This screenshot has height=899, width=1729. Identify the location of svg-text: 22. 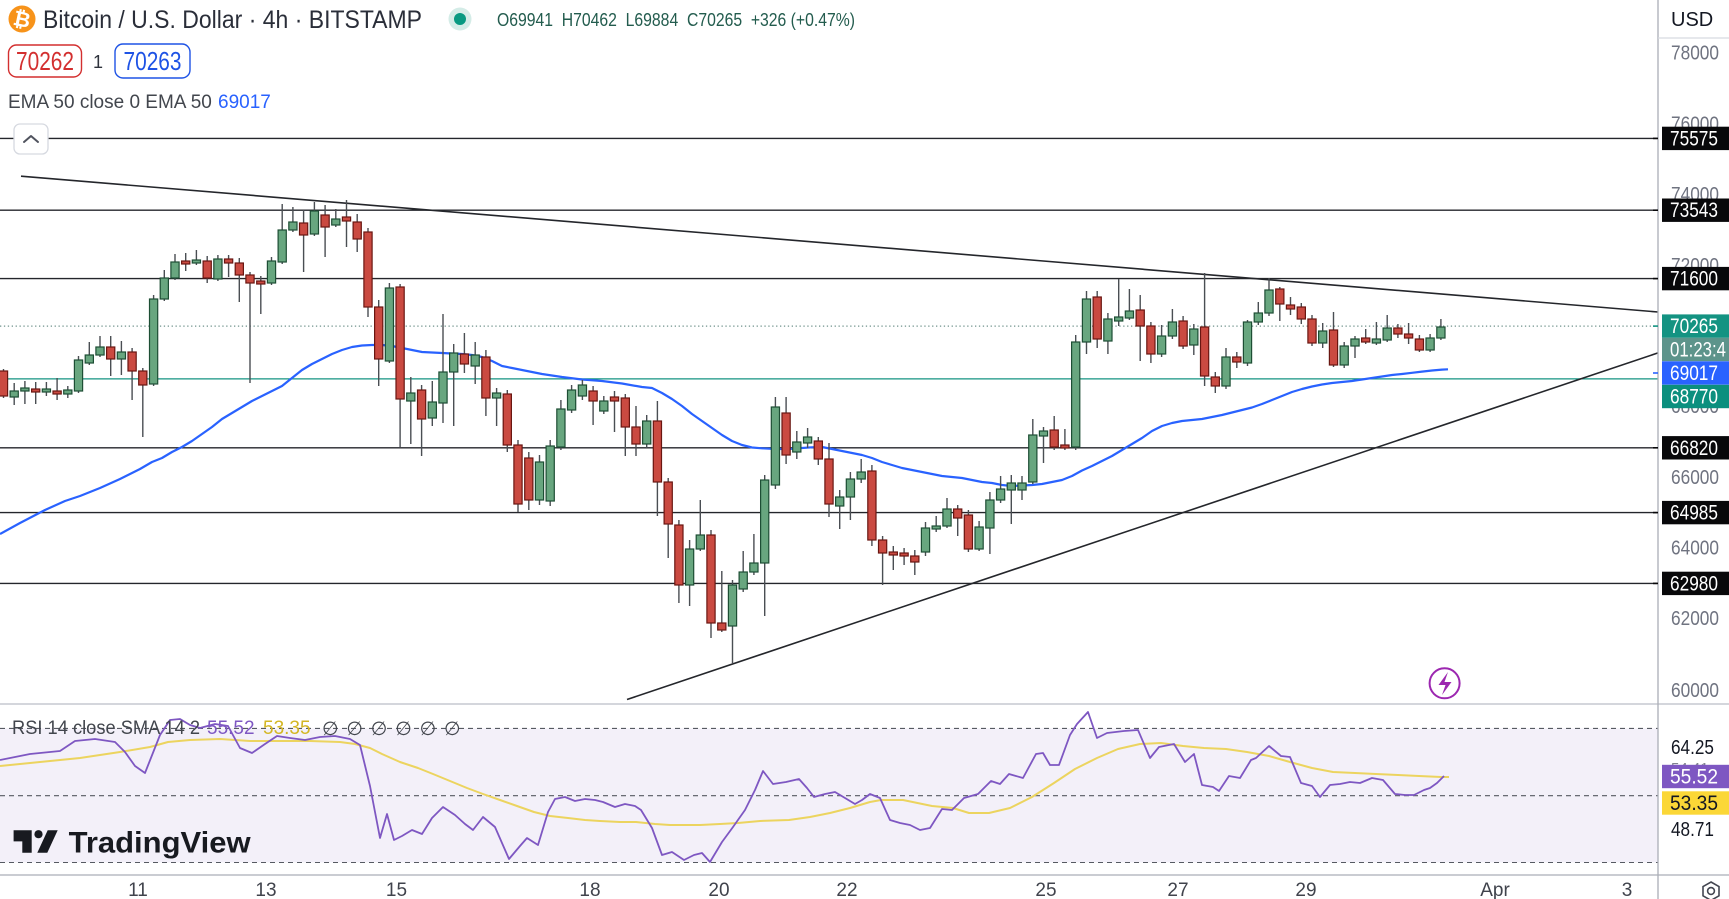
(846, 889).